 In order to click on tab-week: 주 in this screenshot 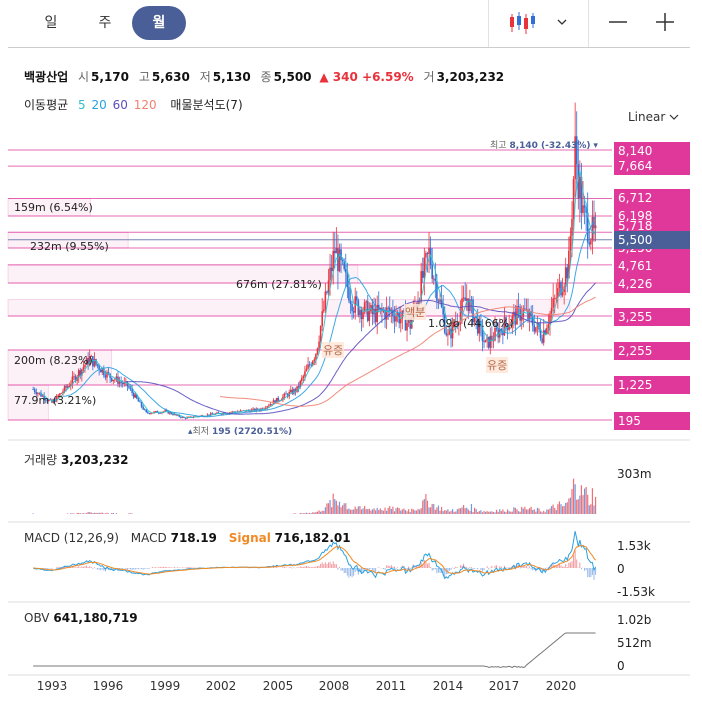, I will do `click(105, 23)`.